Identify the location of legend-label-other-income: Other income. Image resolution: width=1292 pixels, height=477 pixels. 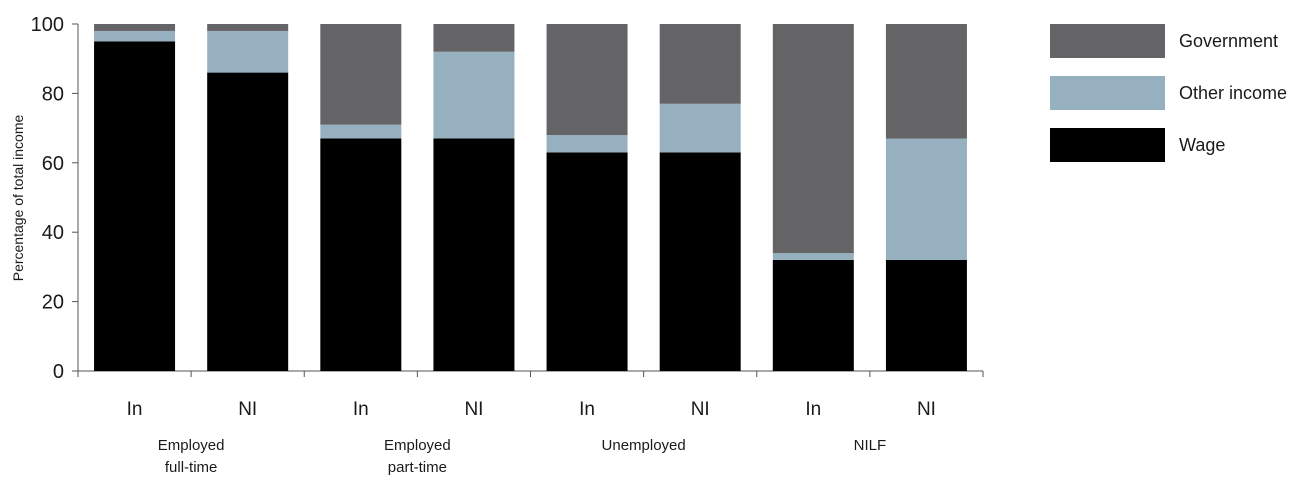
(1233, 93).